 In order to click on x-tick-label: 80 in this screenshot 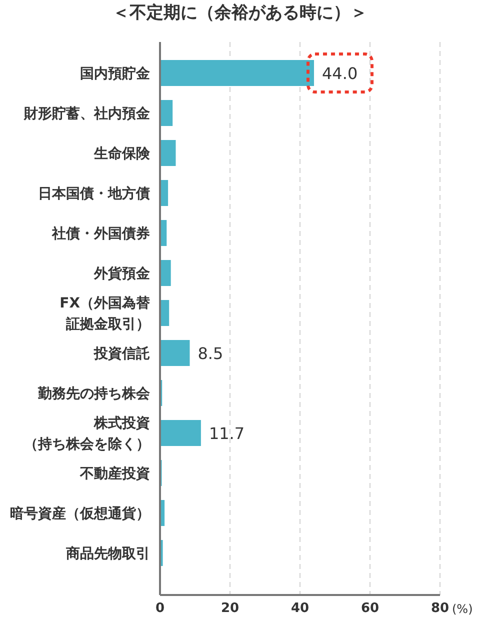, I will do `click(440, 608)`.